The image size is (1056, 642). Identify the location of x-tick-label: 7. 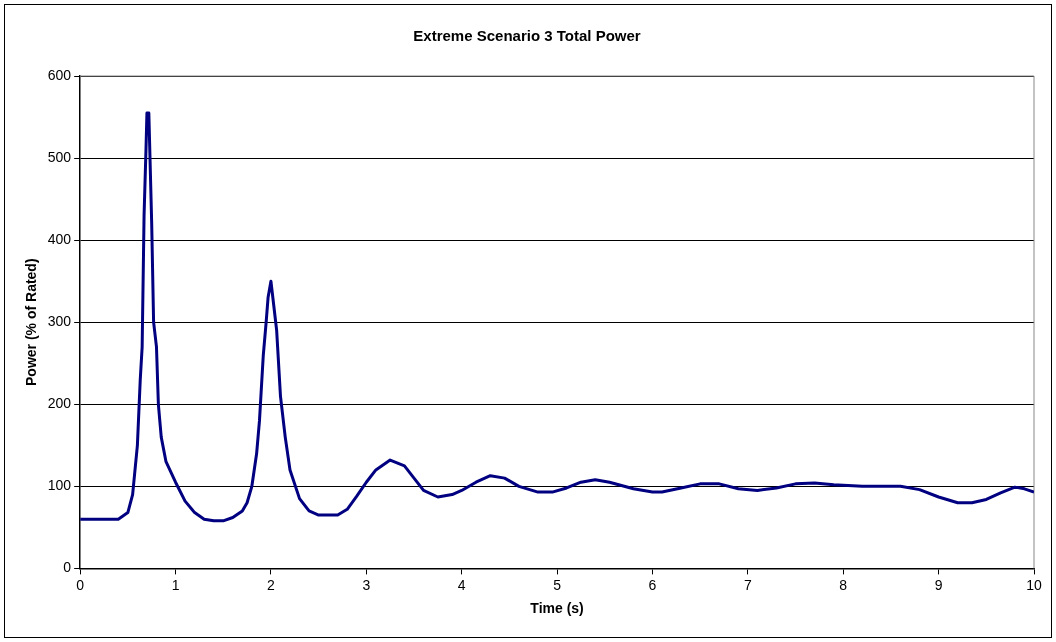
(747, 584).